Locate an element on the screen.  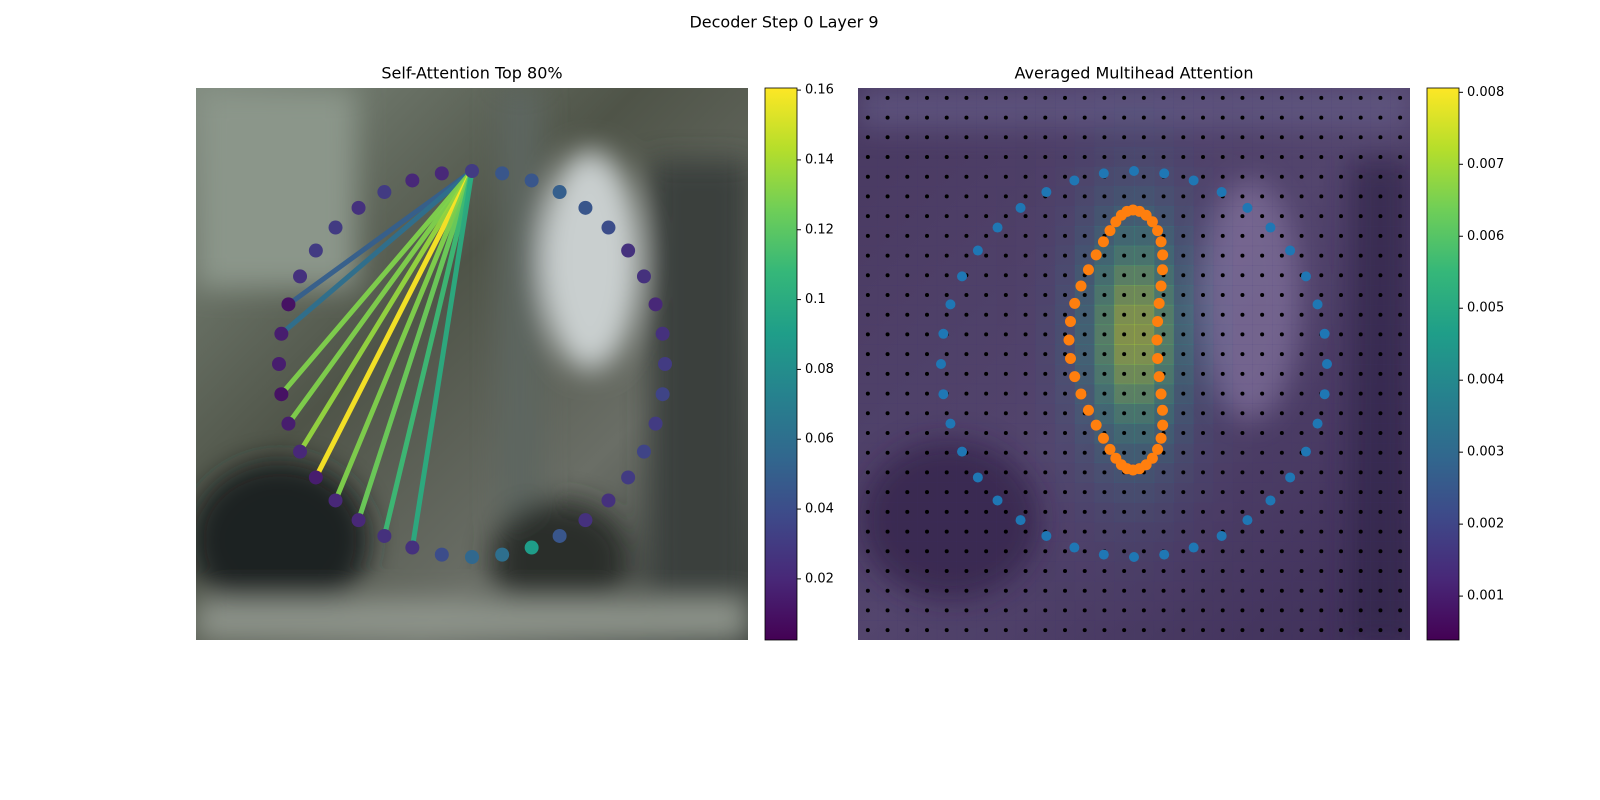
colorbar-tick-label: 0.003 is located at coordinates (1485, 452).